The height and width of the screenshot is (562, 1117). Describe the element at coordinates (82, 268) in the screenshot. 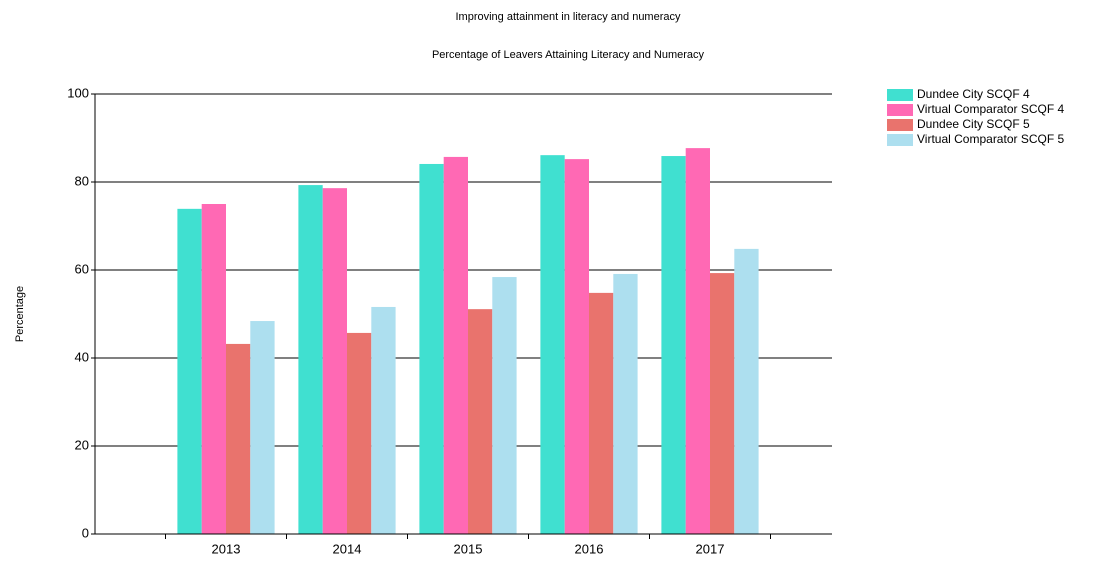

I see `y-tick-label: 60` at that location.